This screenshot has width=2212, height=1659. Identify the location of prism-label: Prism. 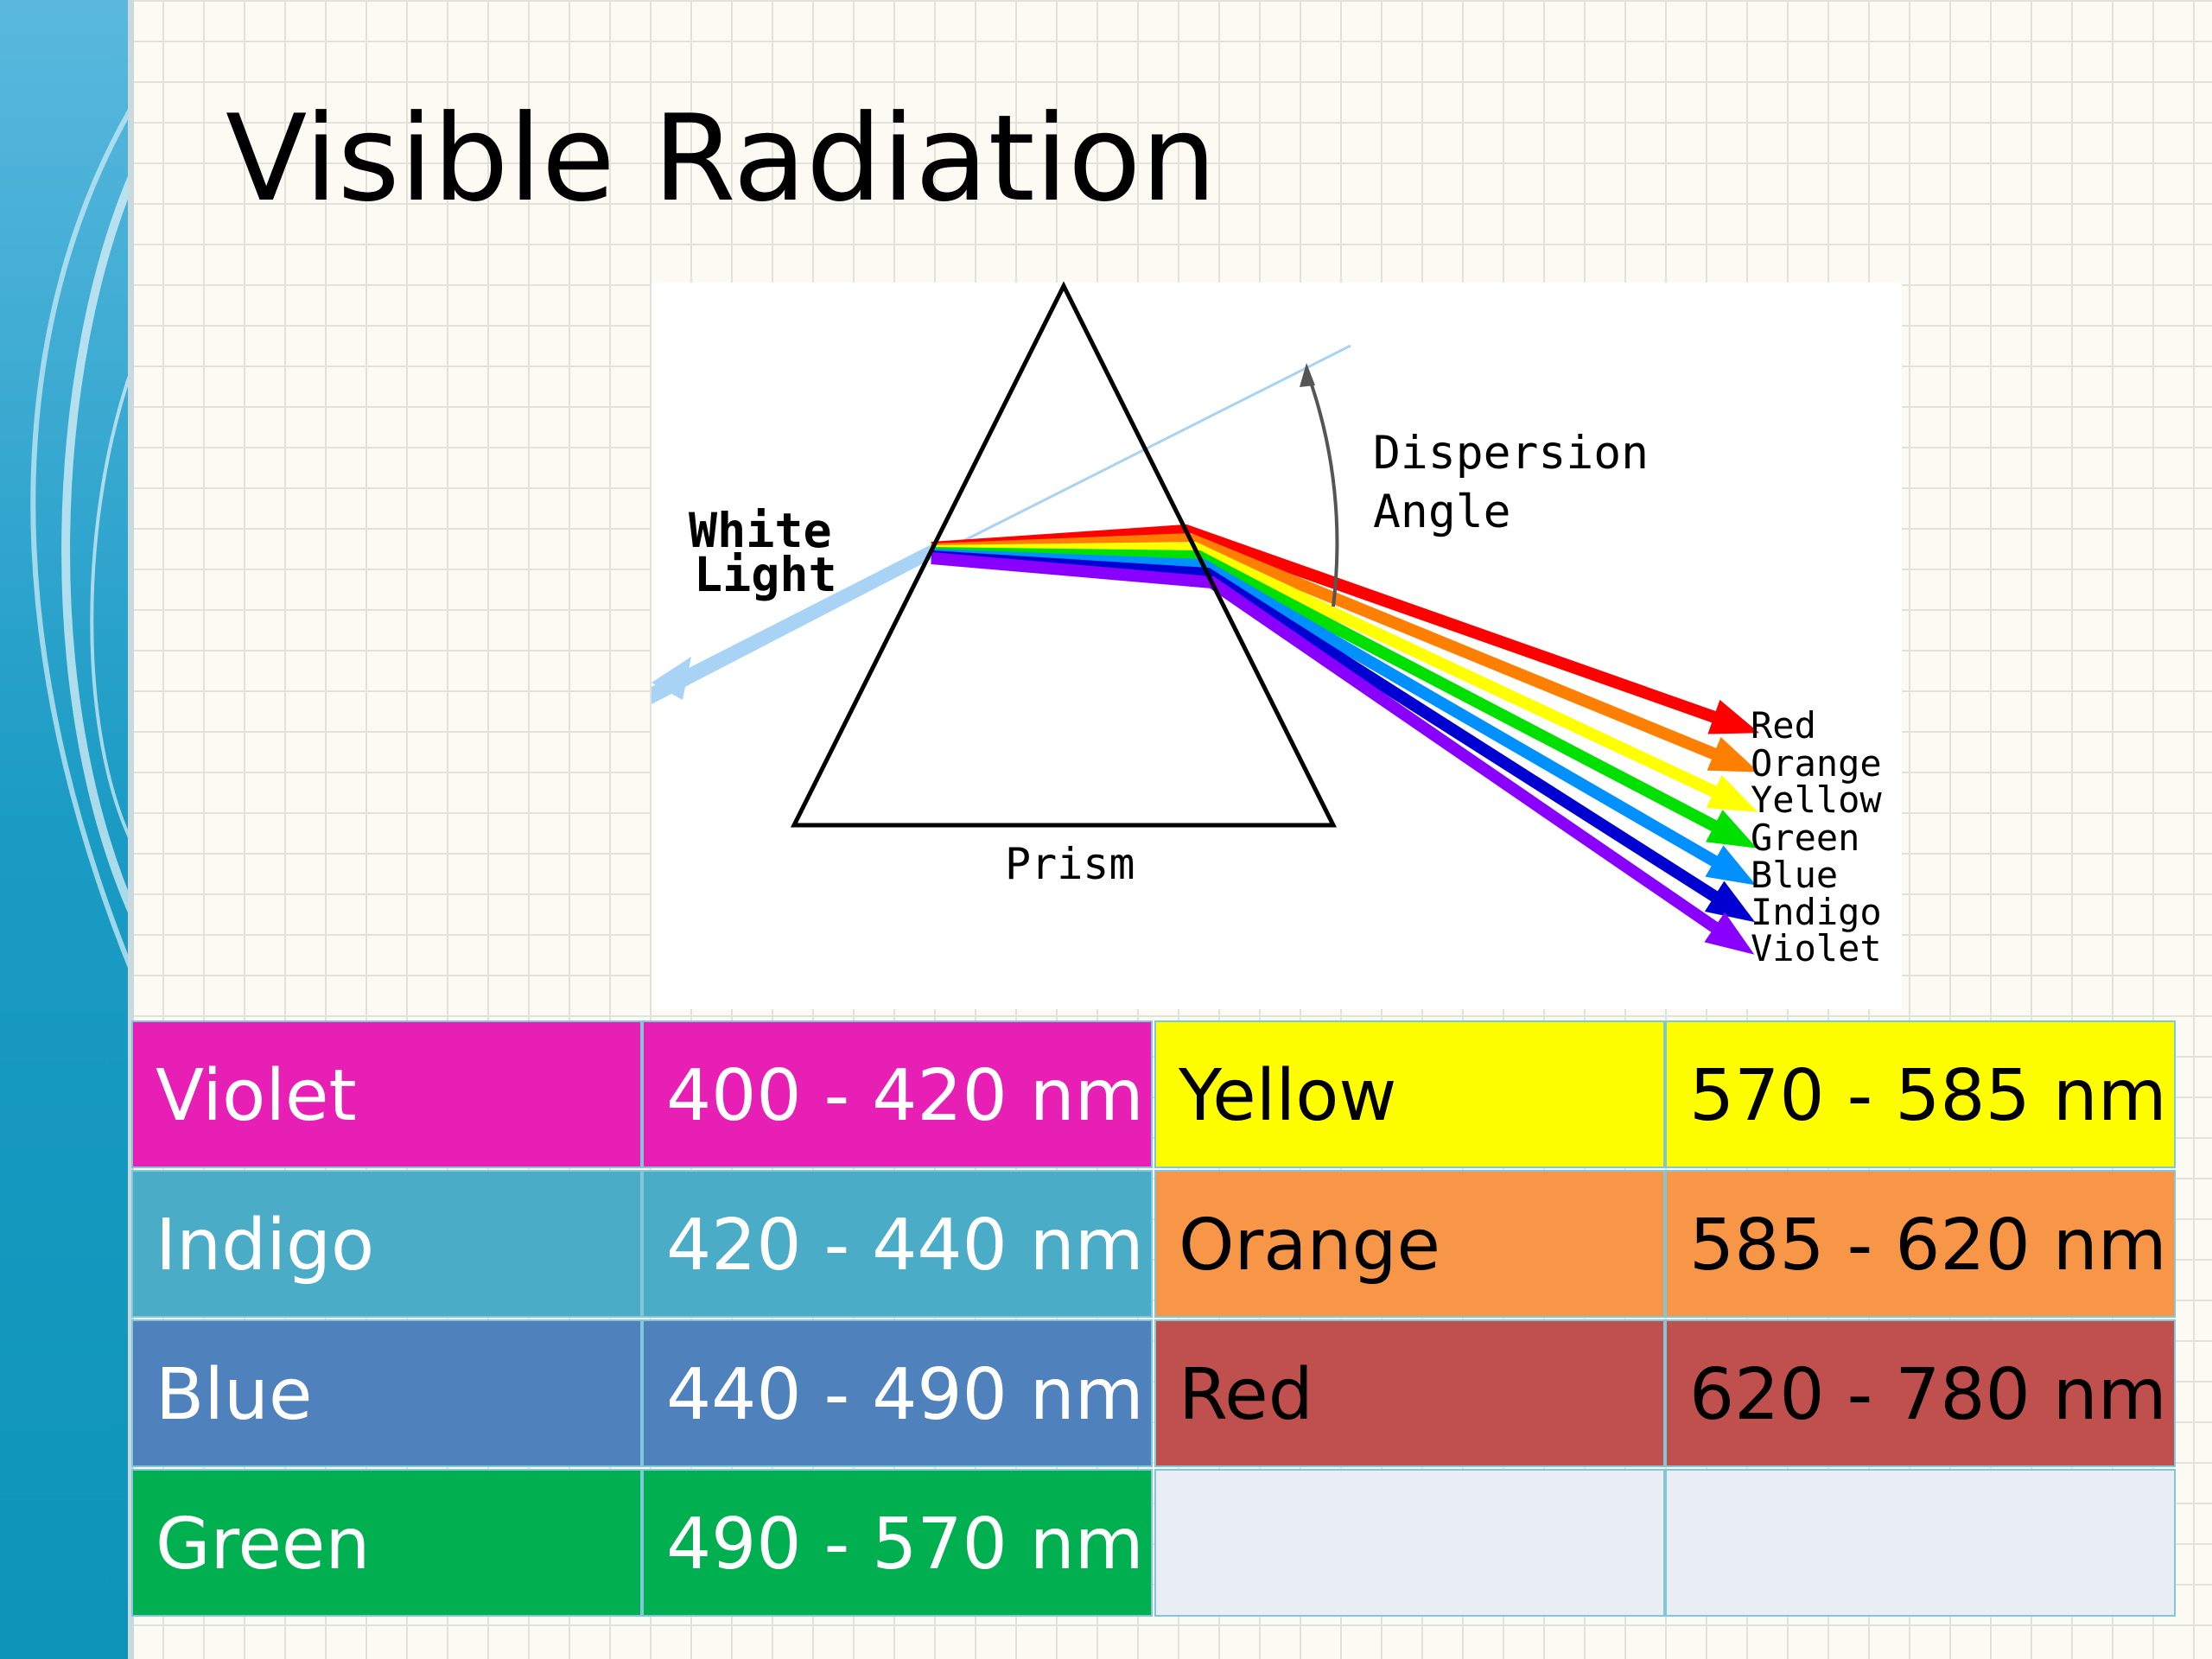
(1070, 864).